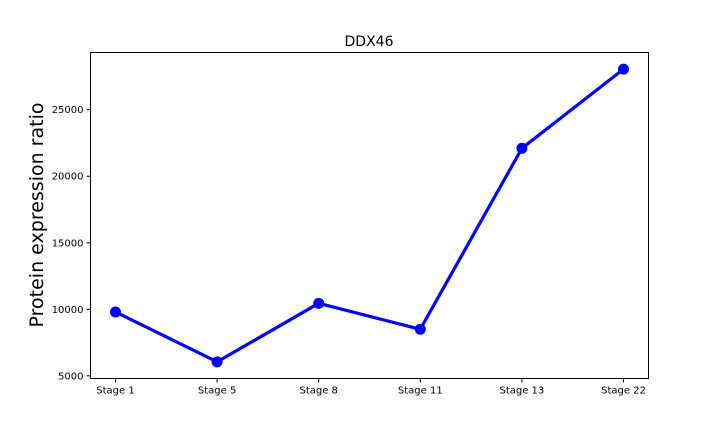  I want to click on x-tick-label: Stage 11, so click(420, 391).